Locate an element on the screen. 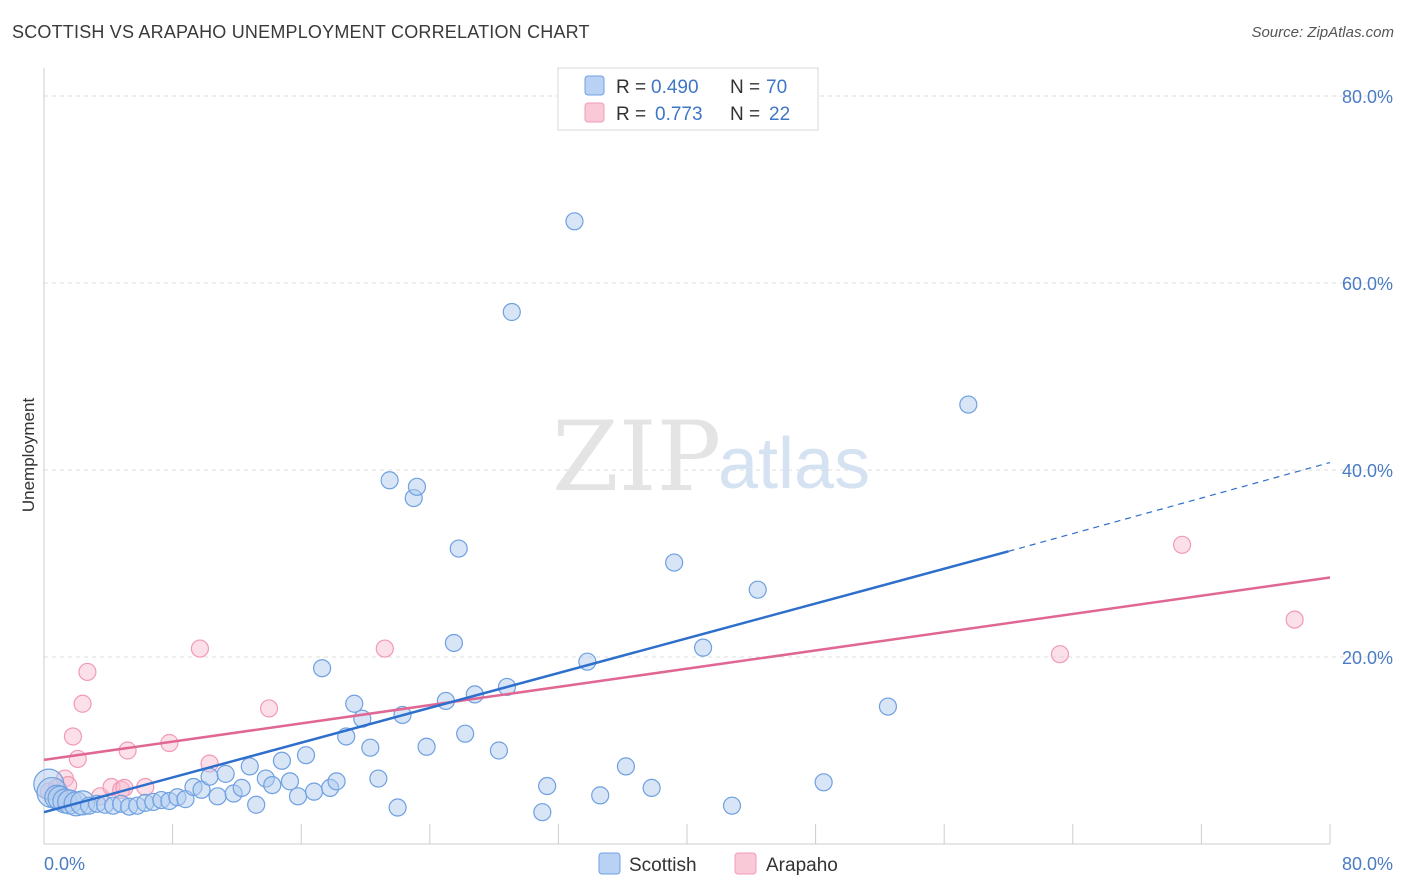  legend-n-value-arapaho: 22 is located at coordinates (779, 114).